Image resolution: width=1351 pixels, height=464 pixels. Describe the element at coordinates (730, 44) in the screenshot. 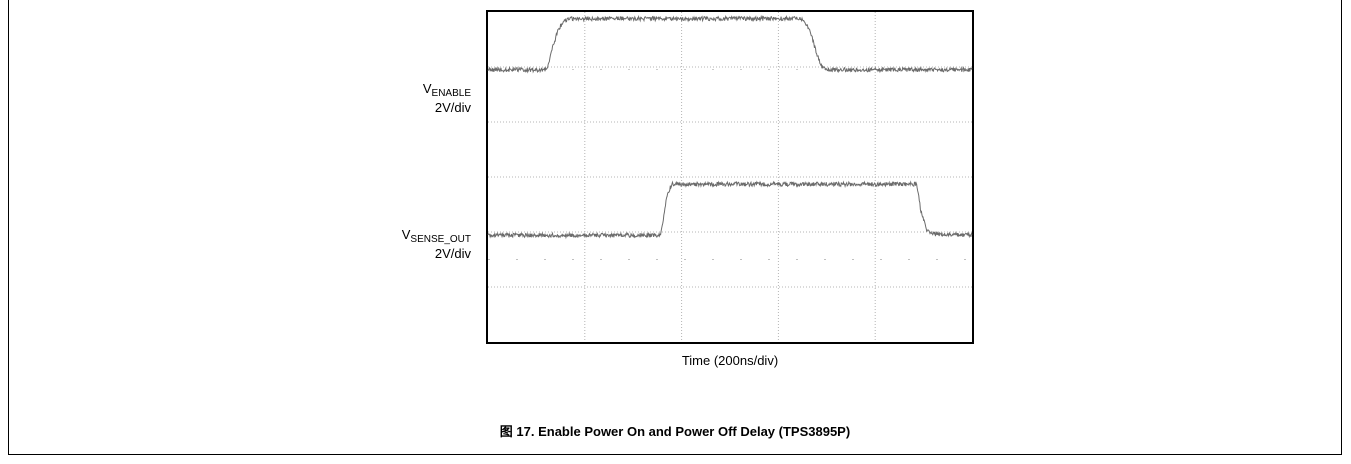

I see `trace-venable` at that location.